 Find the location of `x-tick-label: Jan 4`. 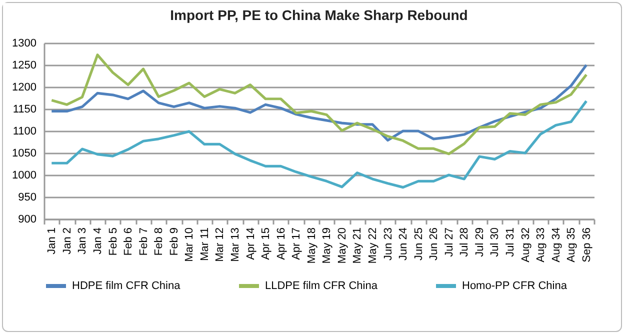

x-tick-label: Jan 4 is located at coordinates (98, 241).